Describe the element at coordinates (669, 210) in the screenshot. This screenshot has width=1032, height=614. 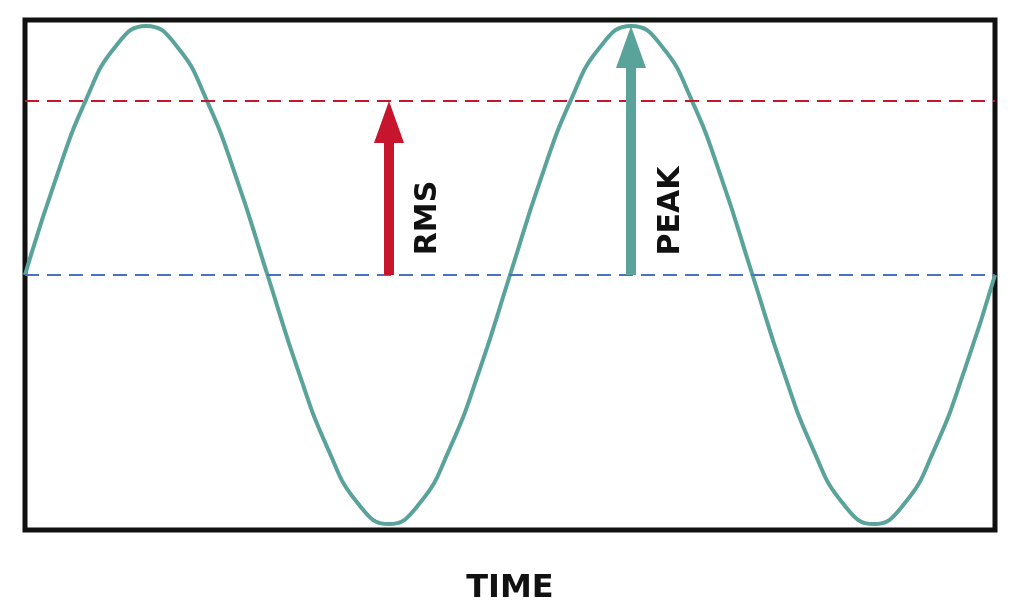
I see `annotation: PEAK` at that location.